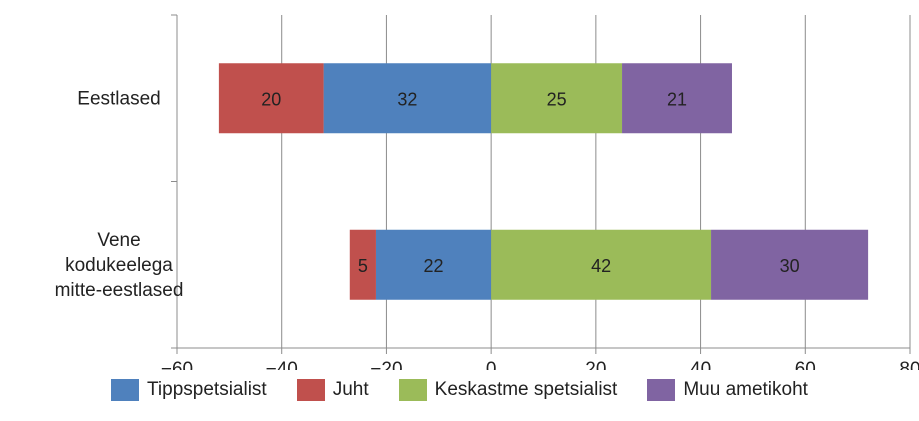  Describe the element at coordinates (177, 364) in the screenshot. I see `x-tick-label: −60` at that location.